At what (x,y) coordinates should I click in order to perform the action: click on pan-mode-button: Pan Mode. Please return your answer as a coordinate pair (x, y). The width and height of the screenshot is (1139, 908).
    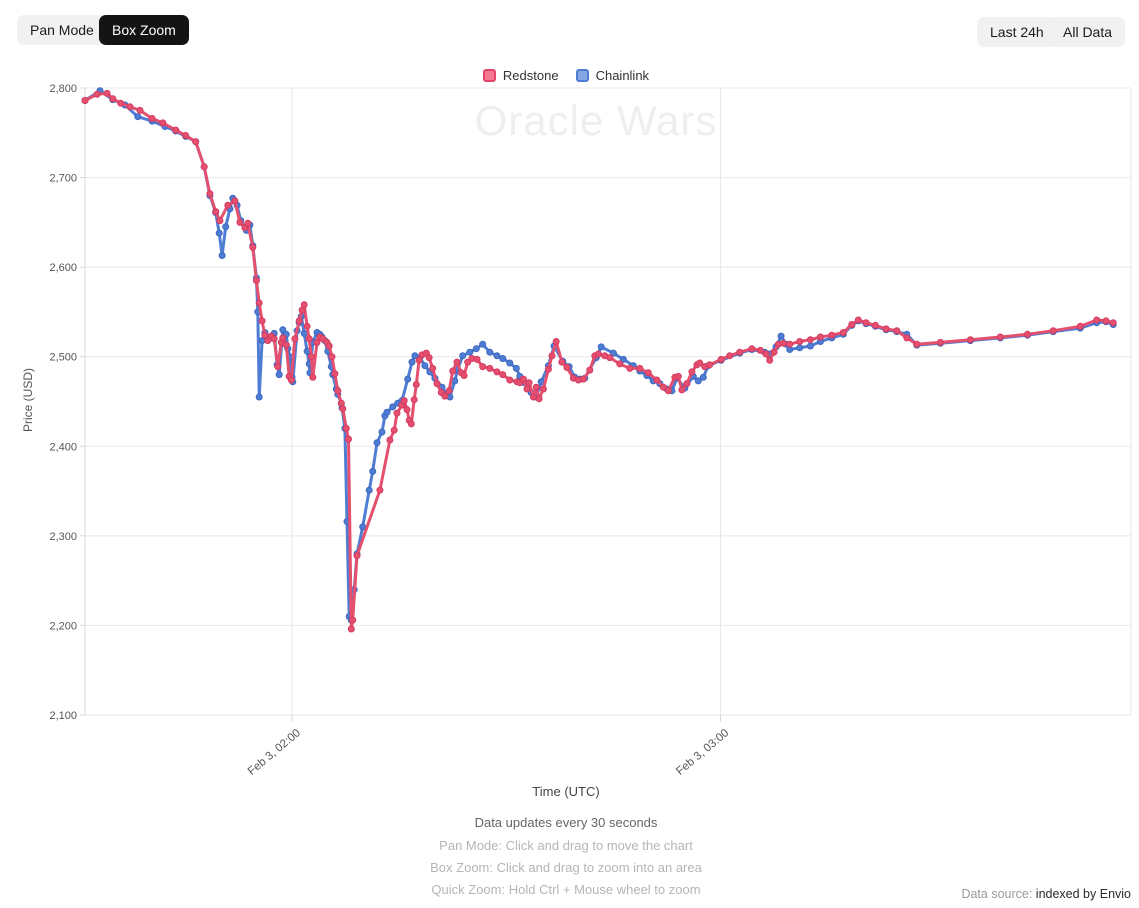
    Looking at the image, I should click on (62, 30).